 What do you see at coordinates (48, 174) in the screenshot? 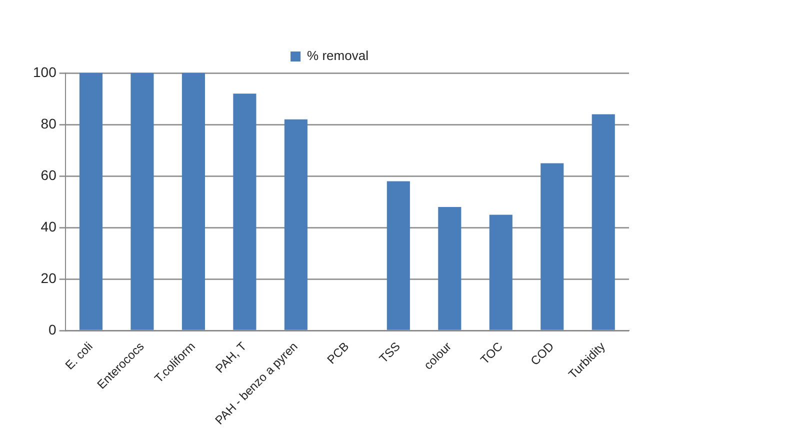
I see `y-tick-label: 60` at bounding box center [48, 174].